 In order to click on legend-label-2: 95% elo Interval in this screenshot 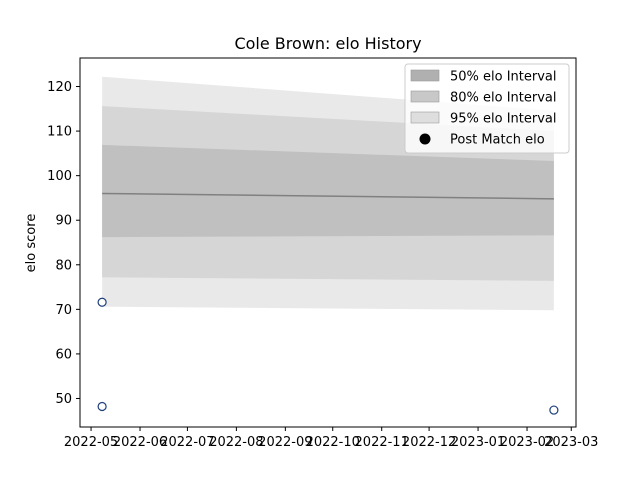, I will do `click(503, 119)`.